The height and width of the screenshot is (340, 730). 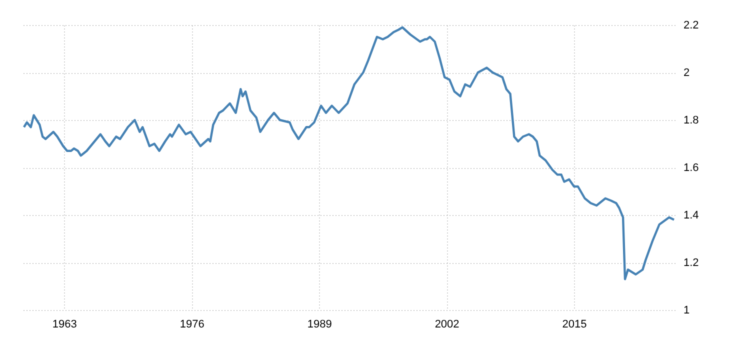 I want to click on x-tick-label: 2002, so click(x=447, y=324).